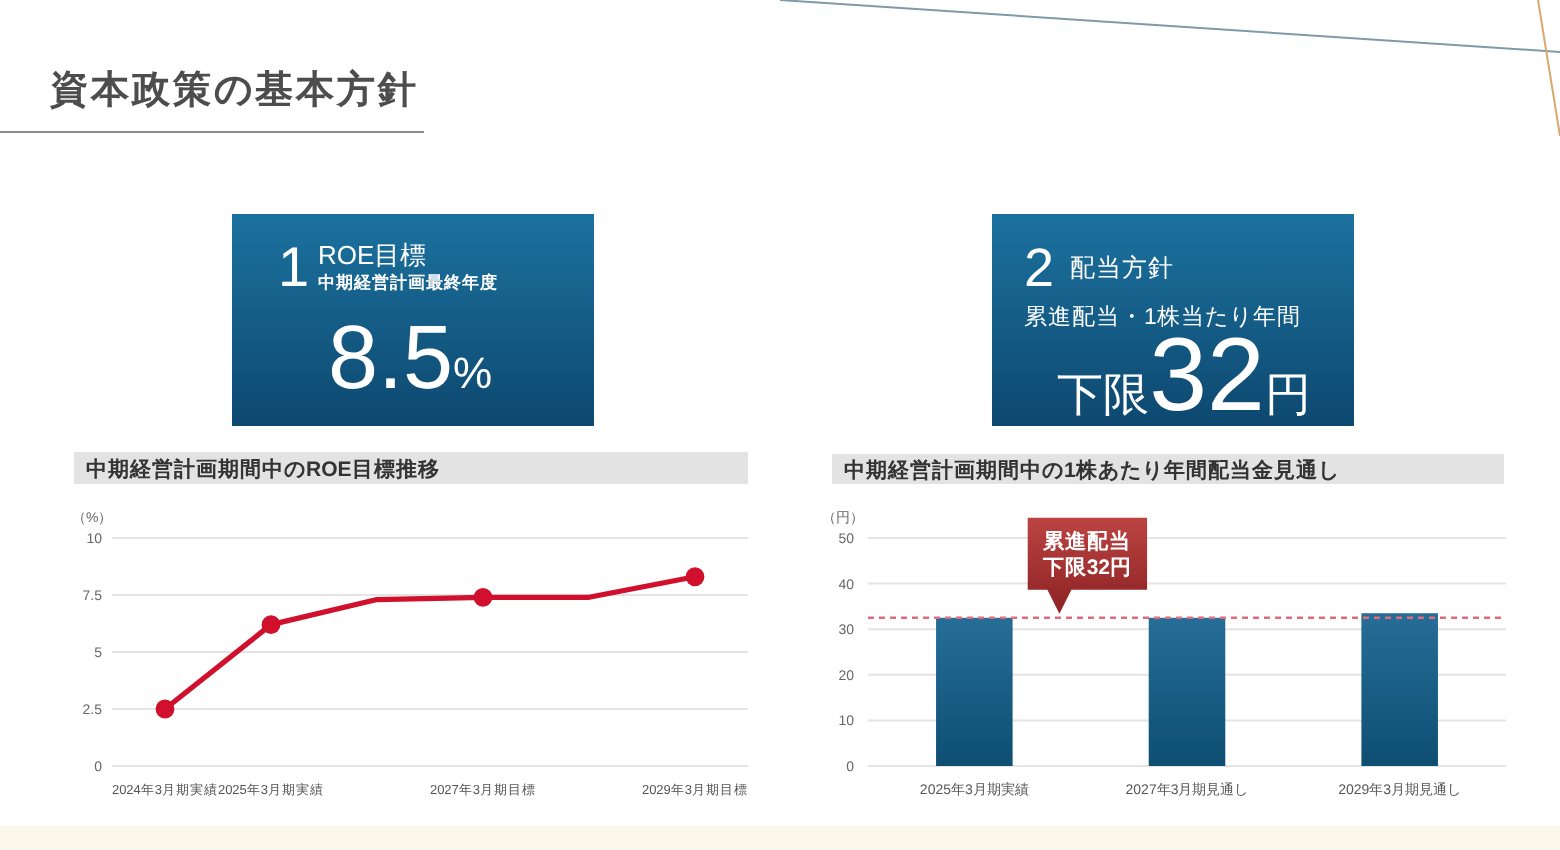 This screenshot has height=850, width=1560. Describe the element at coordinates (372, 255) in the screenshot. I see `text: ROE目標` at that location.